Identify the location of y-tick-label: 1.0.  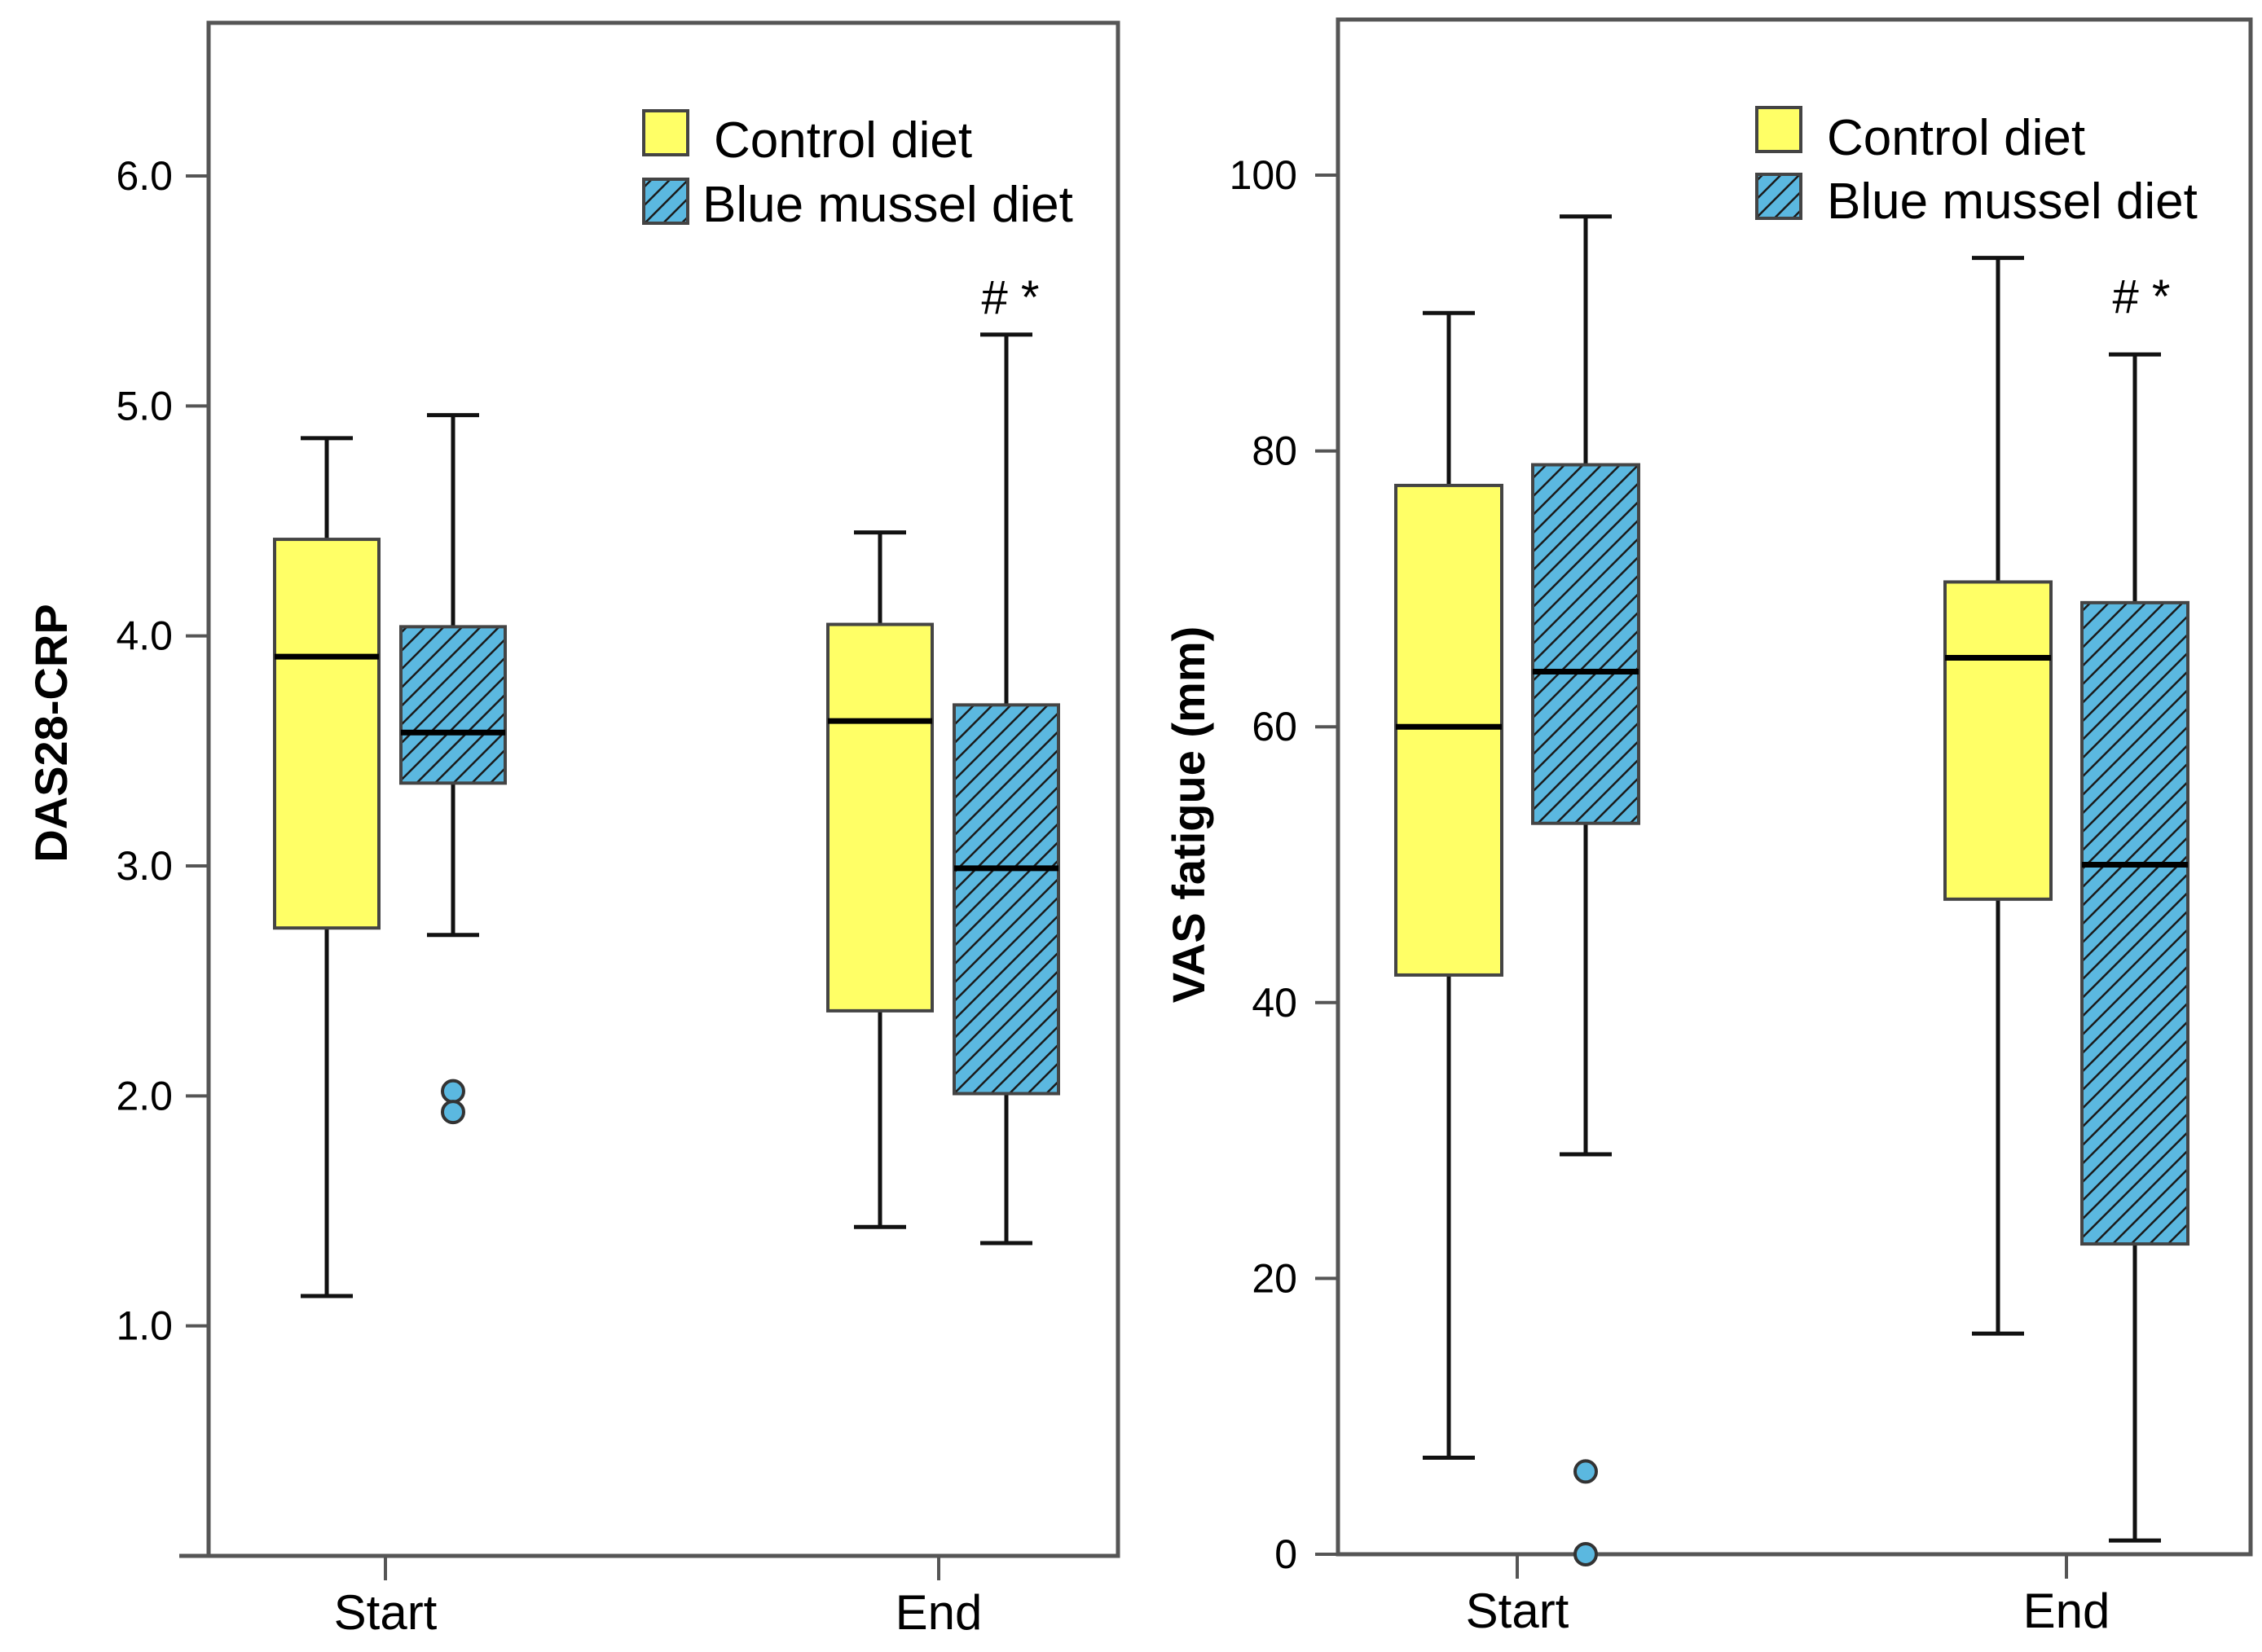
(144, 1326).